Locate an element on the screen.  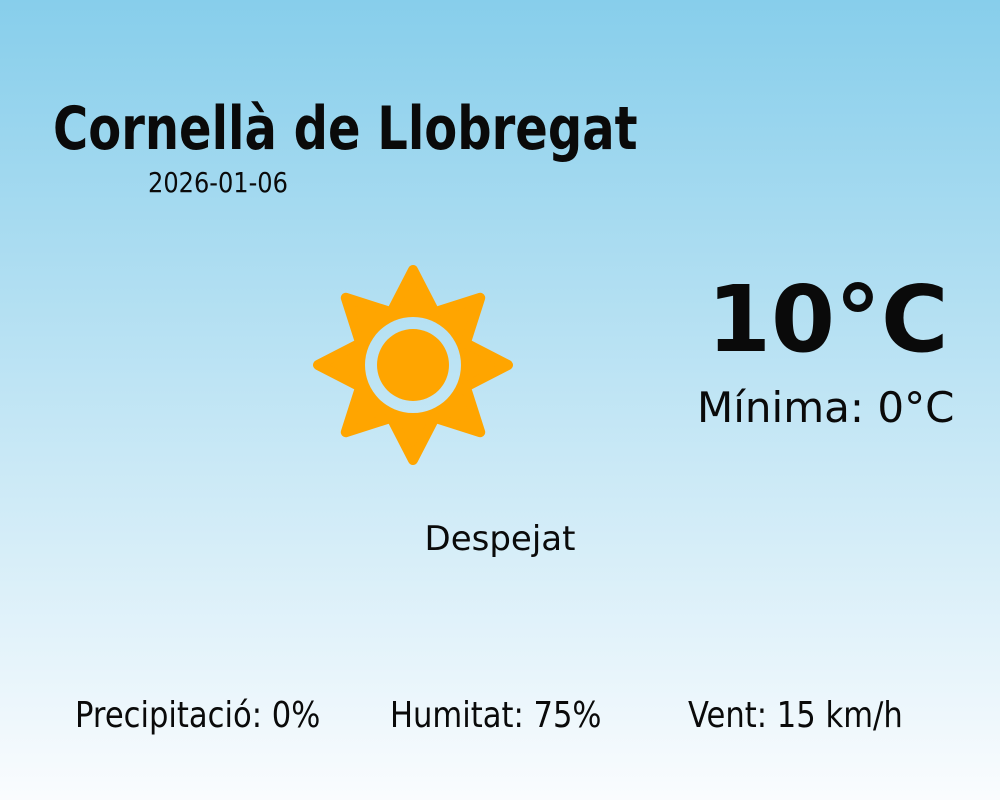
metric-precipitation: Precipitació: 0% is located at coordinates (198, 715).